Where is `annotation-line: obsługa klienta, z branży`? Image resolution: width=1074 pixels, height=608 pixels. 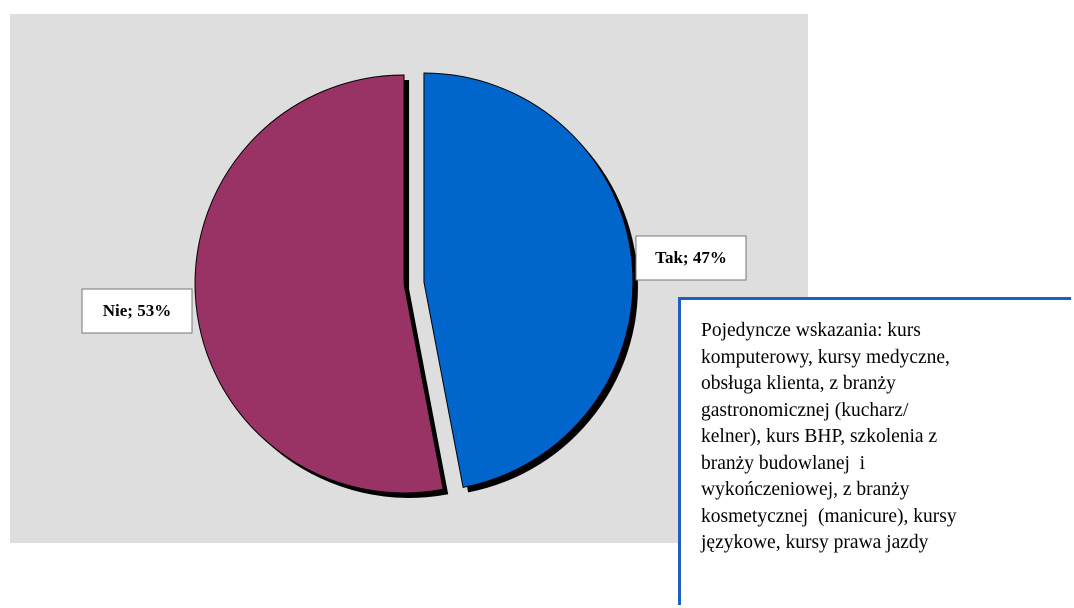 annotation-line: obsługa klienta, z branży is located at coordinates (798, 383).